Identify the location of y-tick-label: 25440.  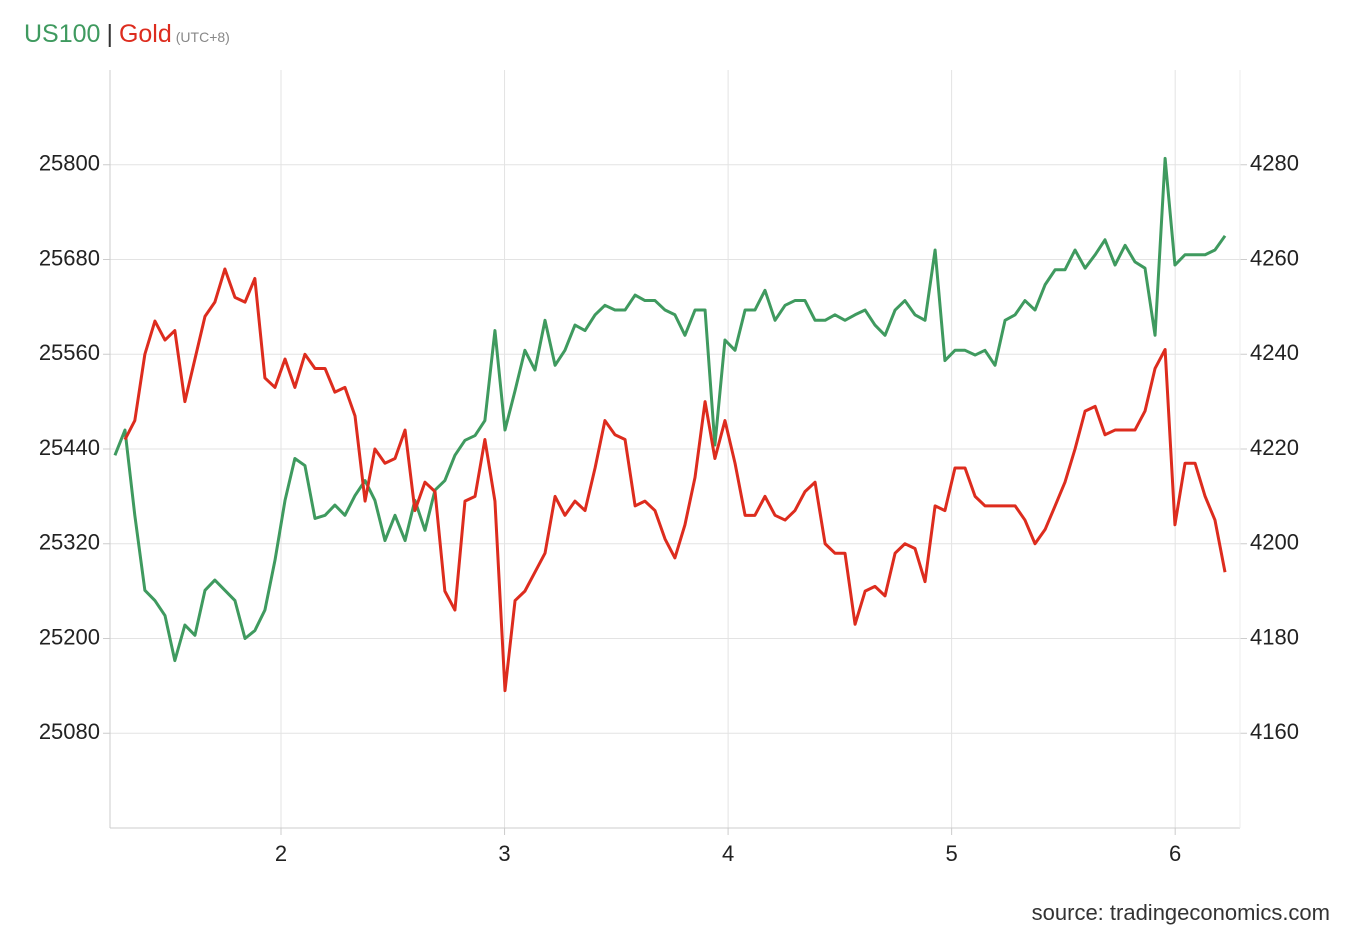
(69, 447).